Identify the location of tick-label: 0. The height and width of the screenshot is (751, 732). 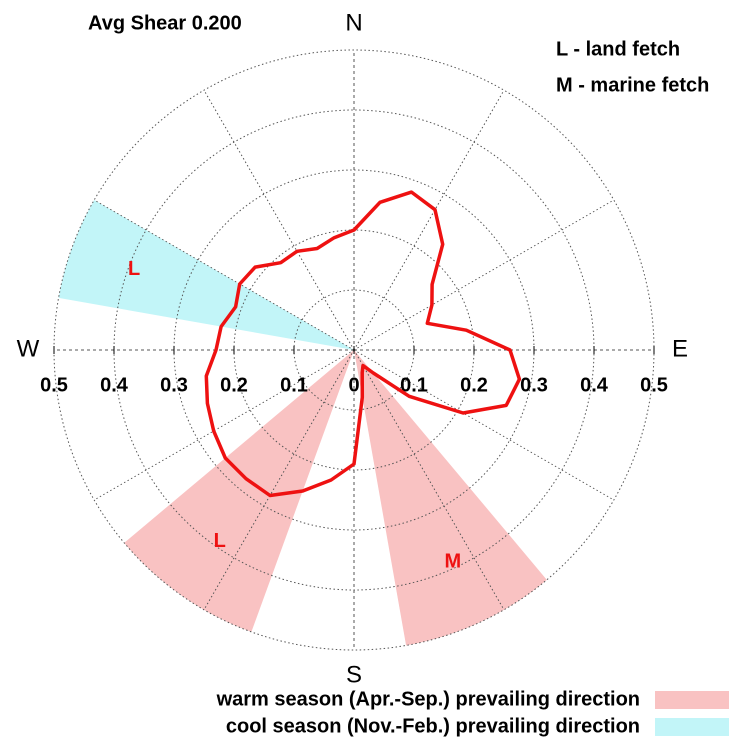
(353, 385).